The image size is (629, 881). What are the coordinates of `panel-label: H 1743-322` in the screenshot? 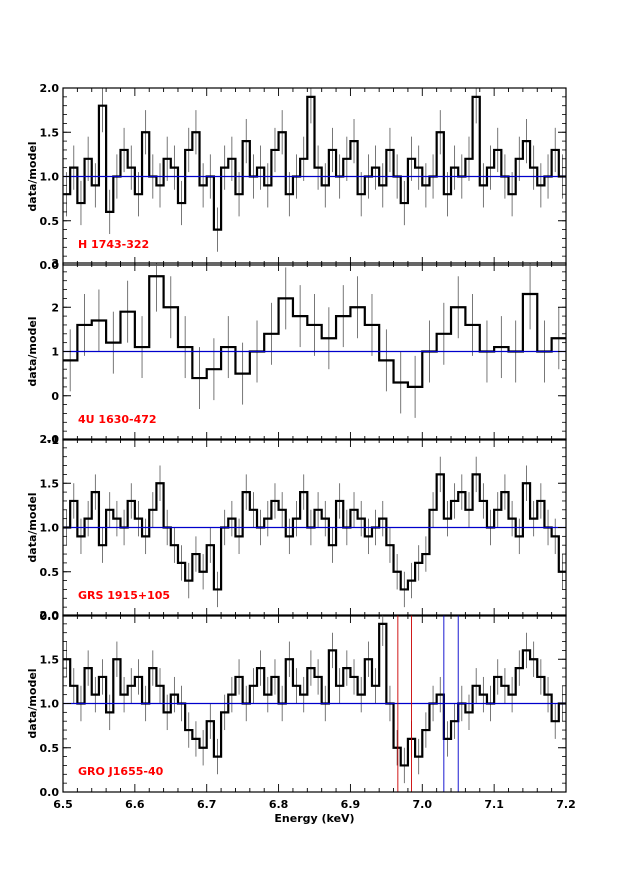 It's located at (113, 244).